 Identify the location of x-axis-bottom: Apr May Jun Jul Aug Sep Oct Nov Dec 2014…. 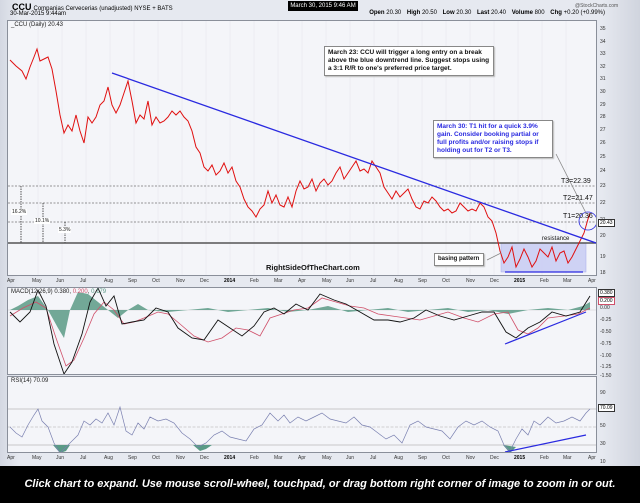
(302, 458).